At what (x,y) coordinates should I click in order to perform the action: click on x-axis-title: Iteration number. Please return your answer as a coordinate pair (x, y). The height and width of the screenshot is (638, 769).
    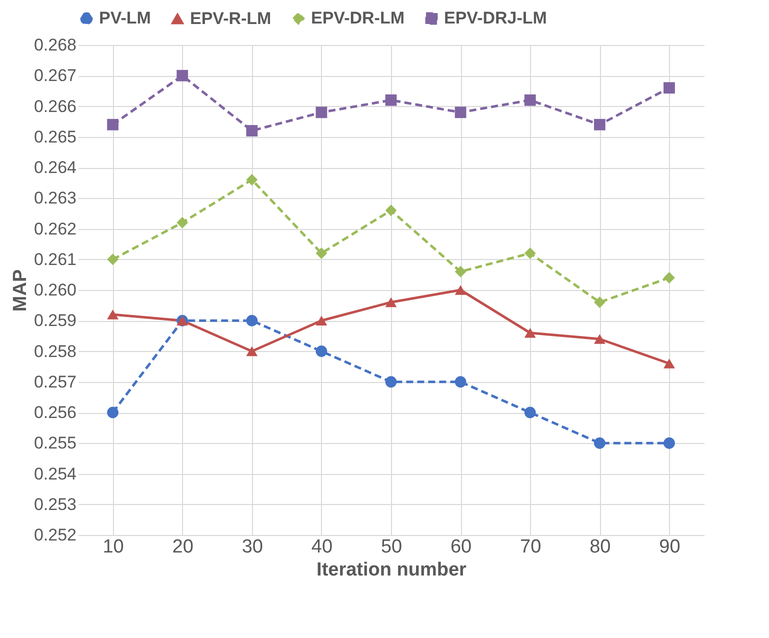
    Looking at the image, I should click on (392, 570).